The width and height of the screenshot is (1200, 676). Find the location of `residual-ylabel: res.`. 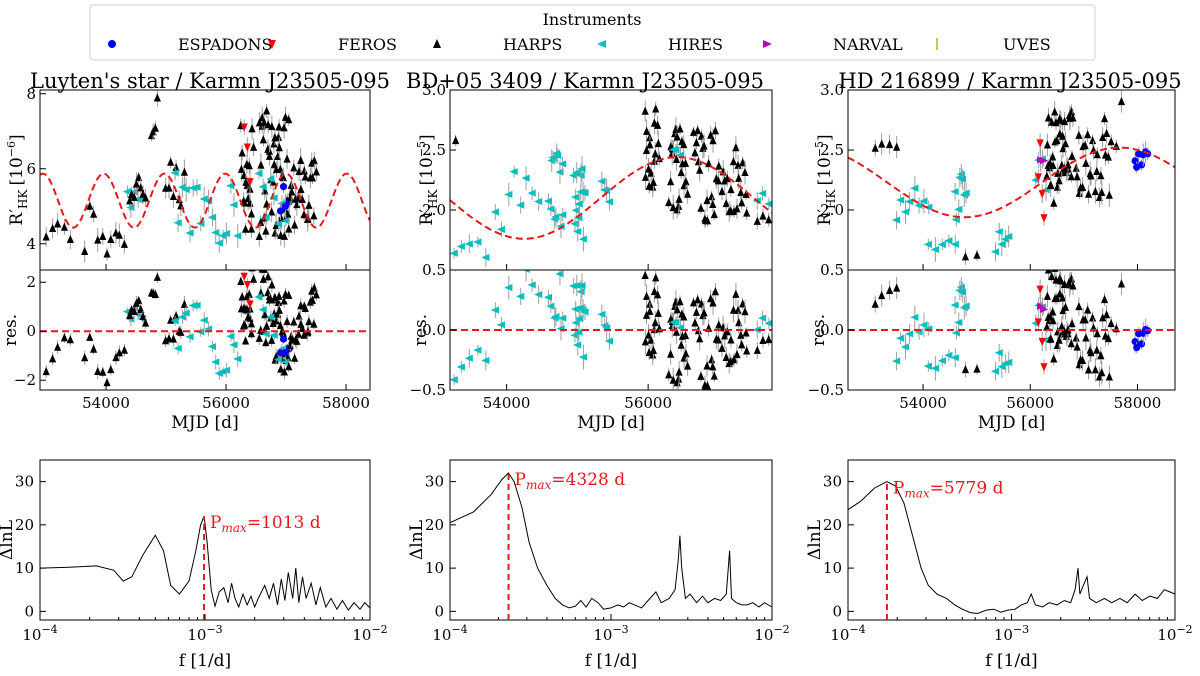

residual-ylabel: res. is located at coordinates (819, 330).